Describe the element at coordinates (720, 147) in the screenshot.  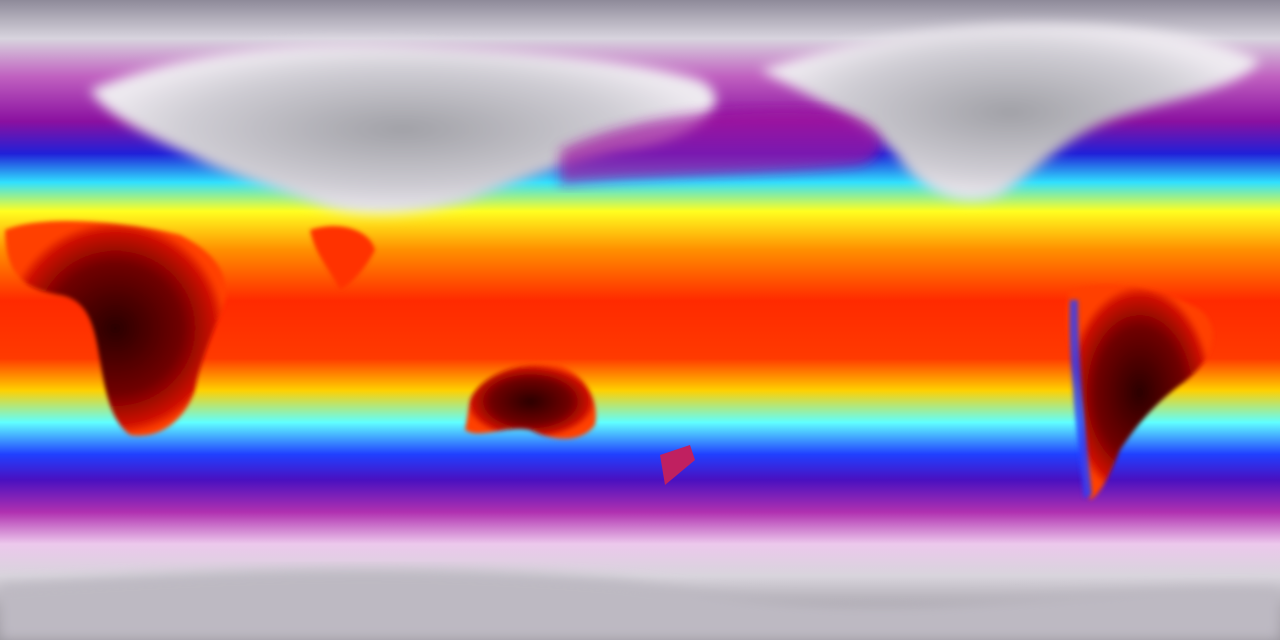
I see `north-asia-cold-region` at that location.